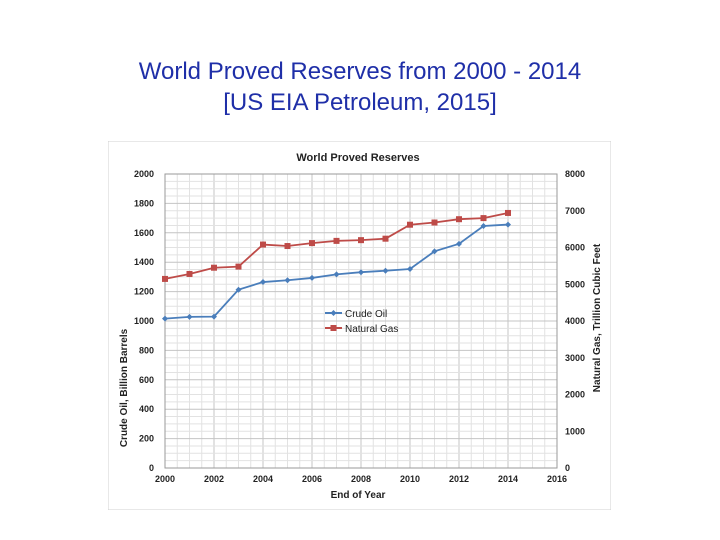 The width and height of the screenshot is (720, 540). Describe the element at coordinates (144, 203) in the screenshot. I see `y-left-tick-label: 1800` at that location.